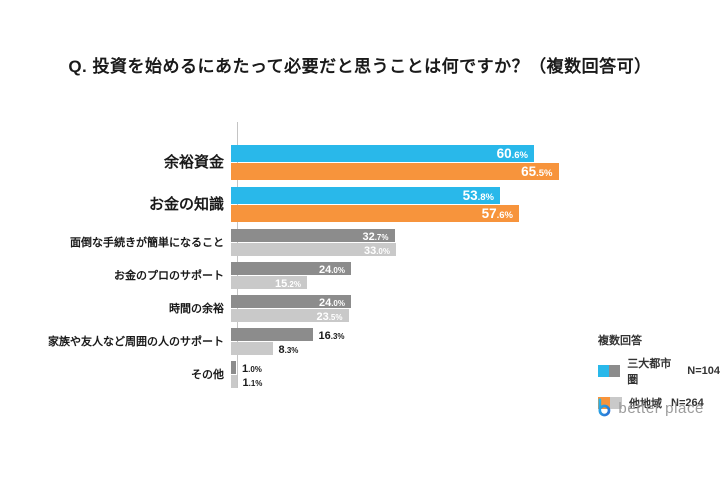  What do you see at coordinates (288, 349) in the screenshot?
I see `value-label: 8.3%` at bounding box center [288, 349].